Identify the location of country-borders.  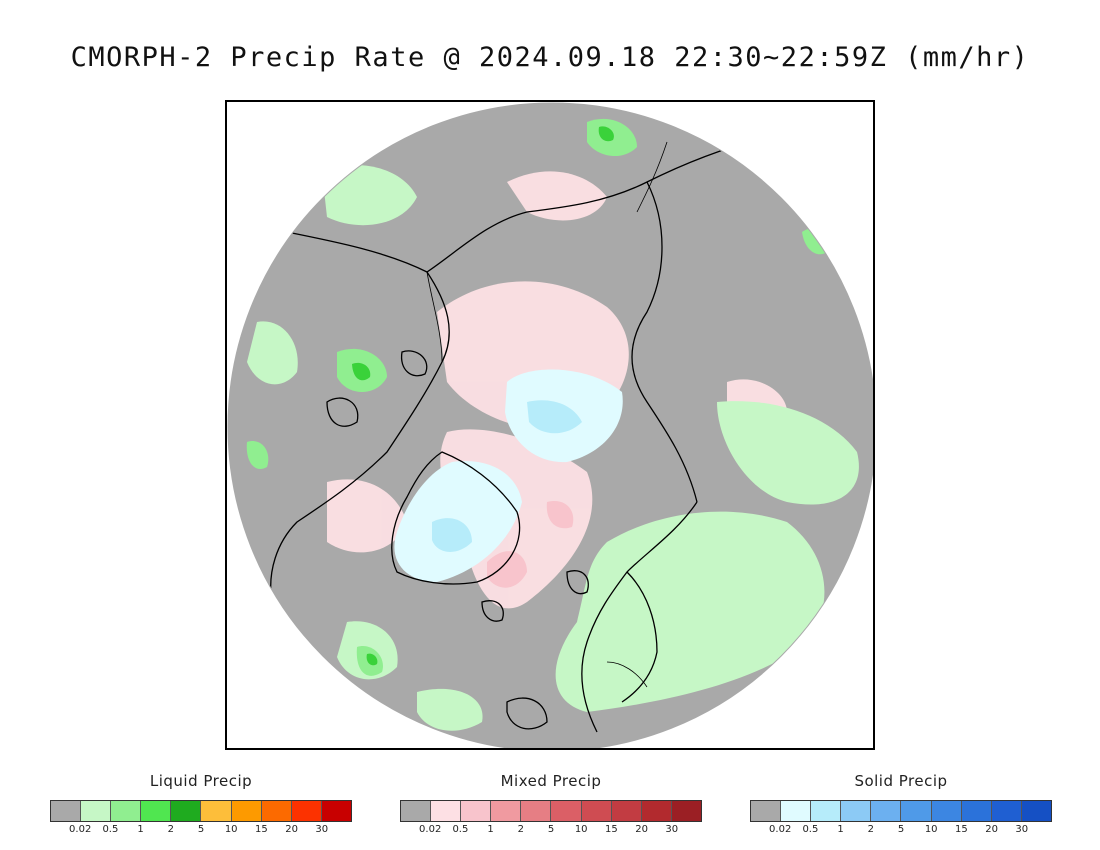
(547, 414).